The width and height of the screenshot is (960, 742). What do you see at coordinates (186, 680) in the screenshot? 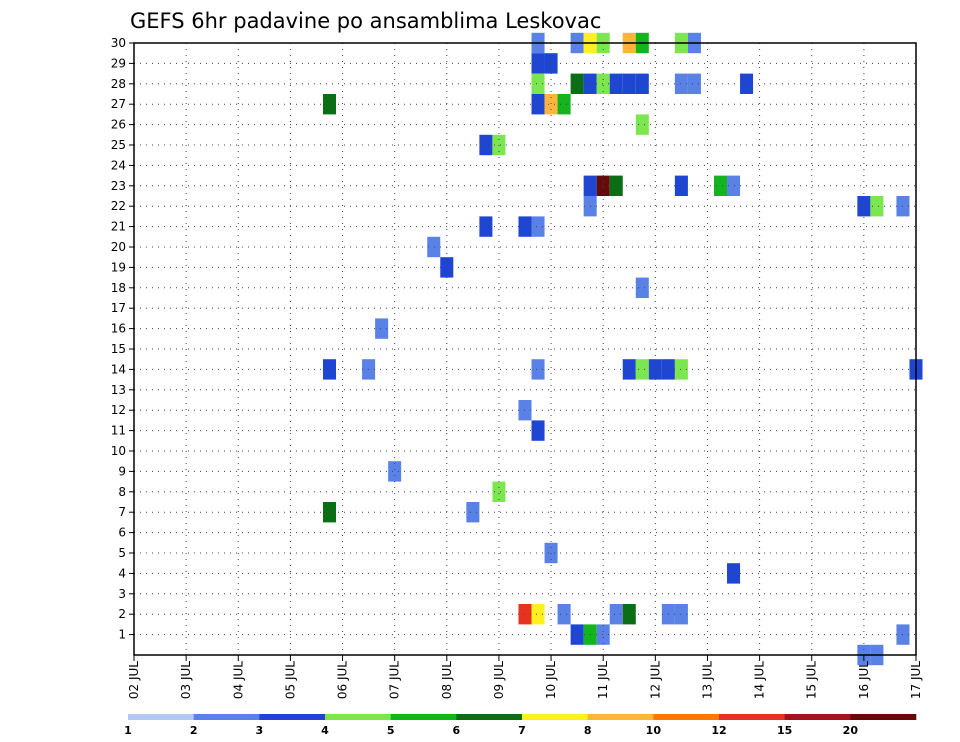
I see `x-tick-label: 03 JUL` at bounding box center [186, 680].